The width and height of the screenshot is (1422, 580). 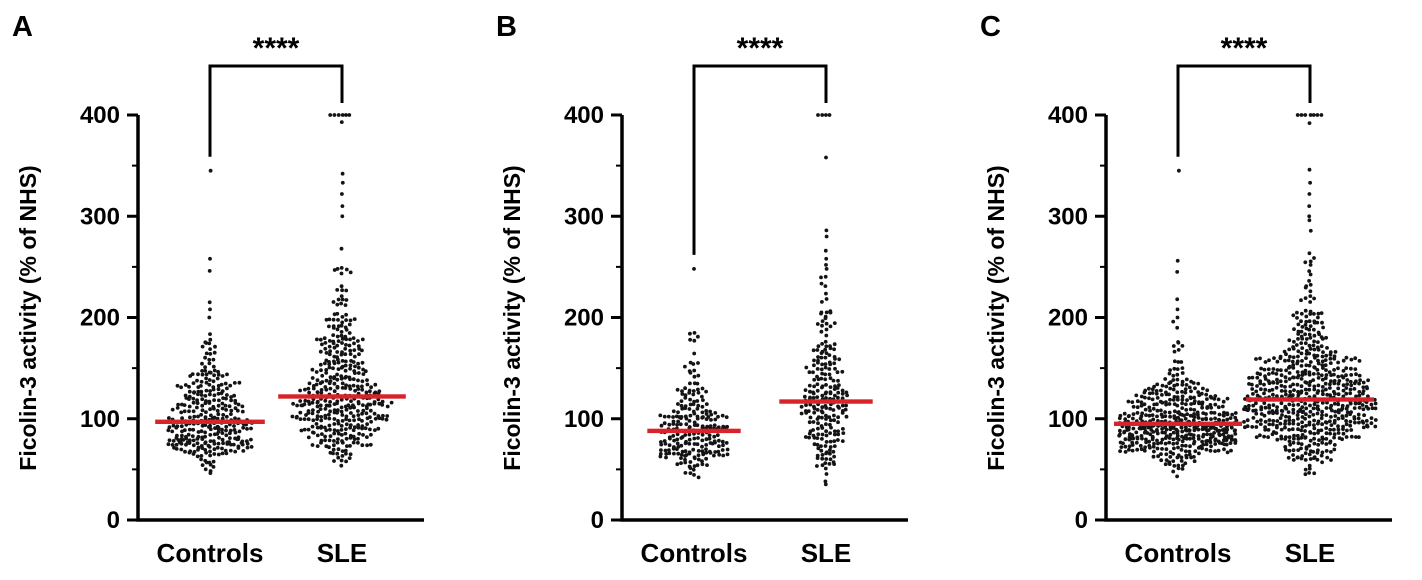 What do you see at coordinates (22, 27) in the screenshot?
I see `panel-letter: A` at bounding box center [22, 27].